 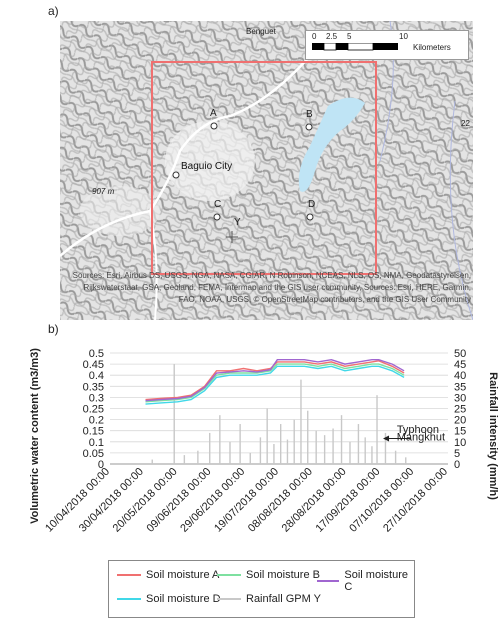 I want to click on annotation-arrowhead, so click(x=386, y=438).